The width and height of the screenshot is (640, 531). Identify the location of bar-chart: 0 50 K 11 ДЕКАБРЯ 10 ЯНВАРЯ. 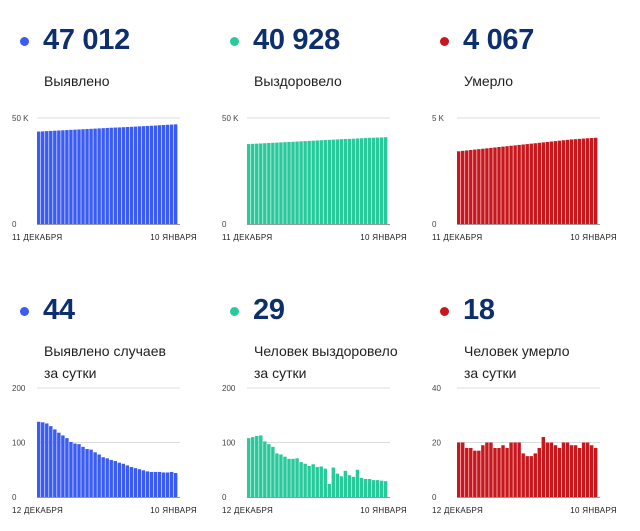
(104, 178).